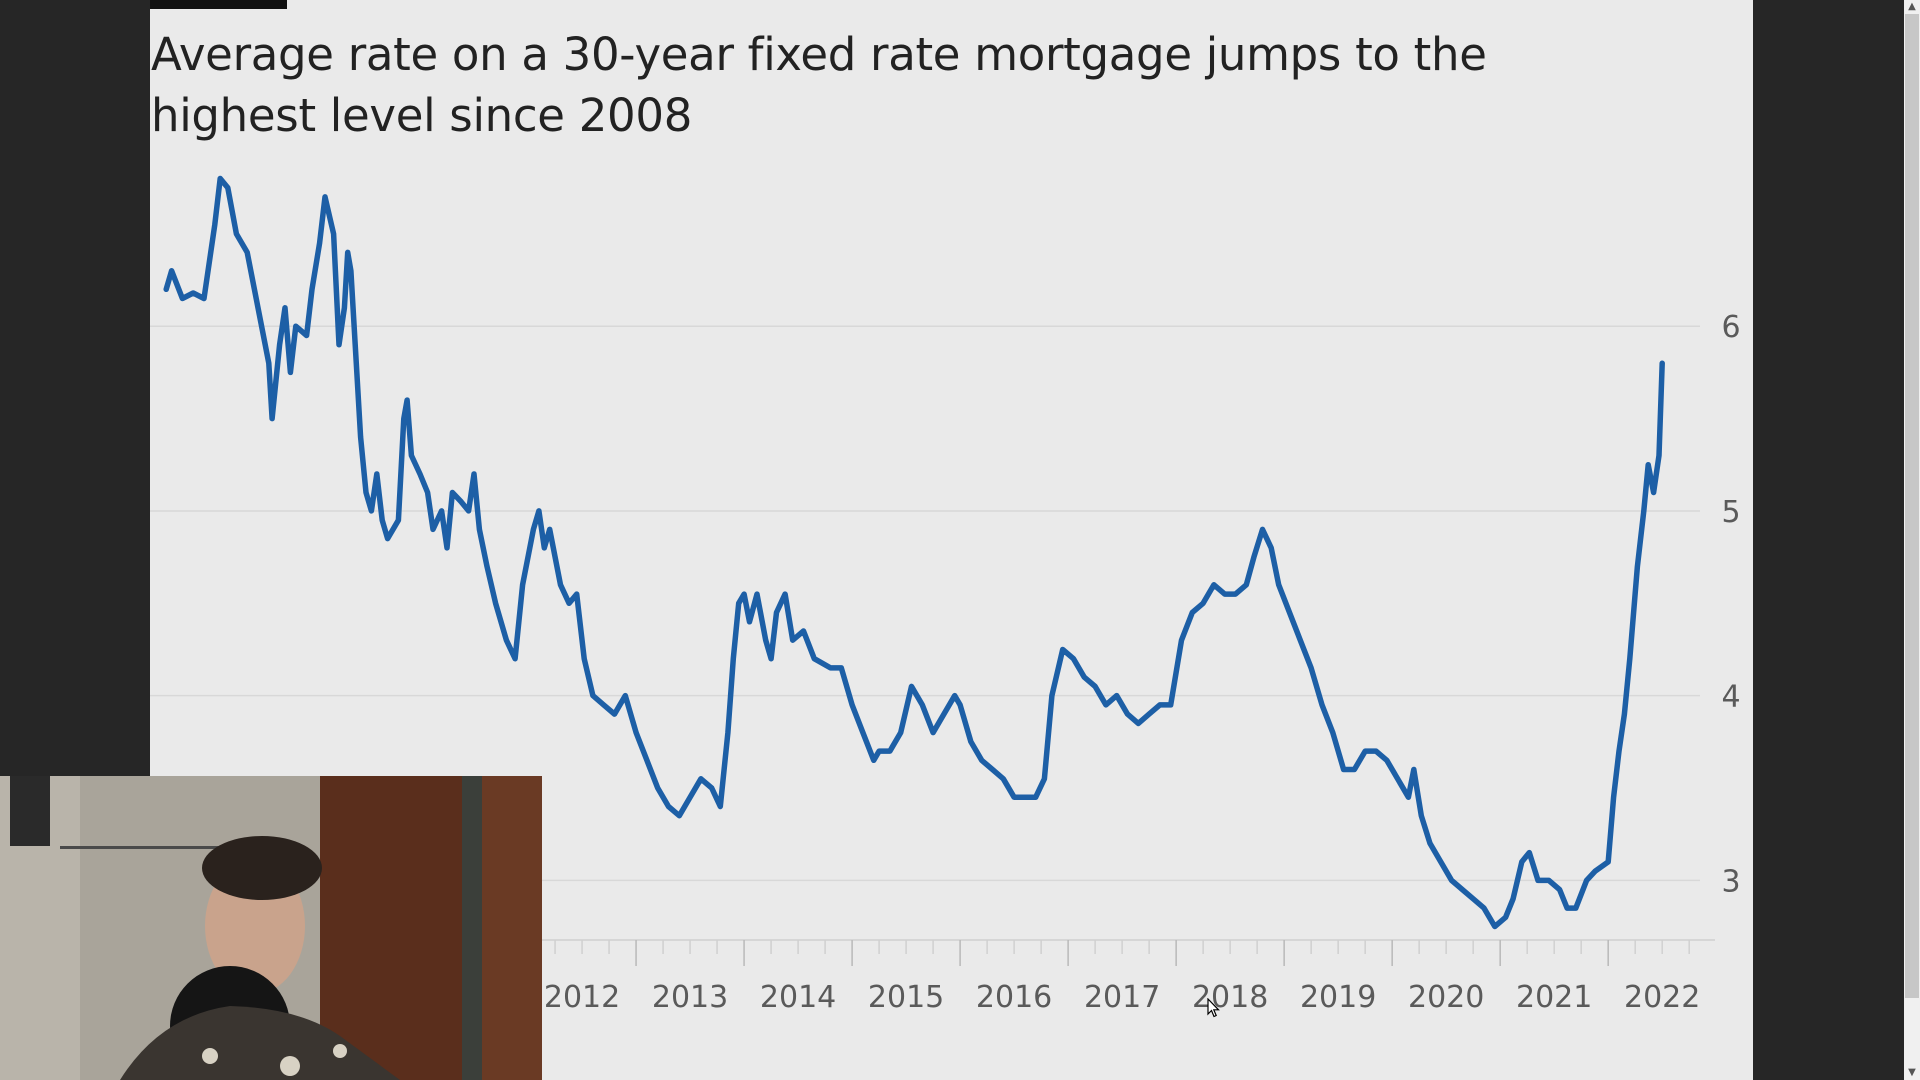 Image resolution: width=1920 pixels, height=1080 pixels. Describe the element at coordinates (1912, 1072) in the screenshot. I see `scroll-down-icon: ▼` at that location.